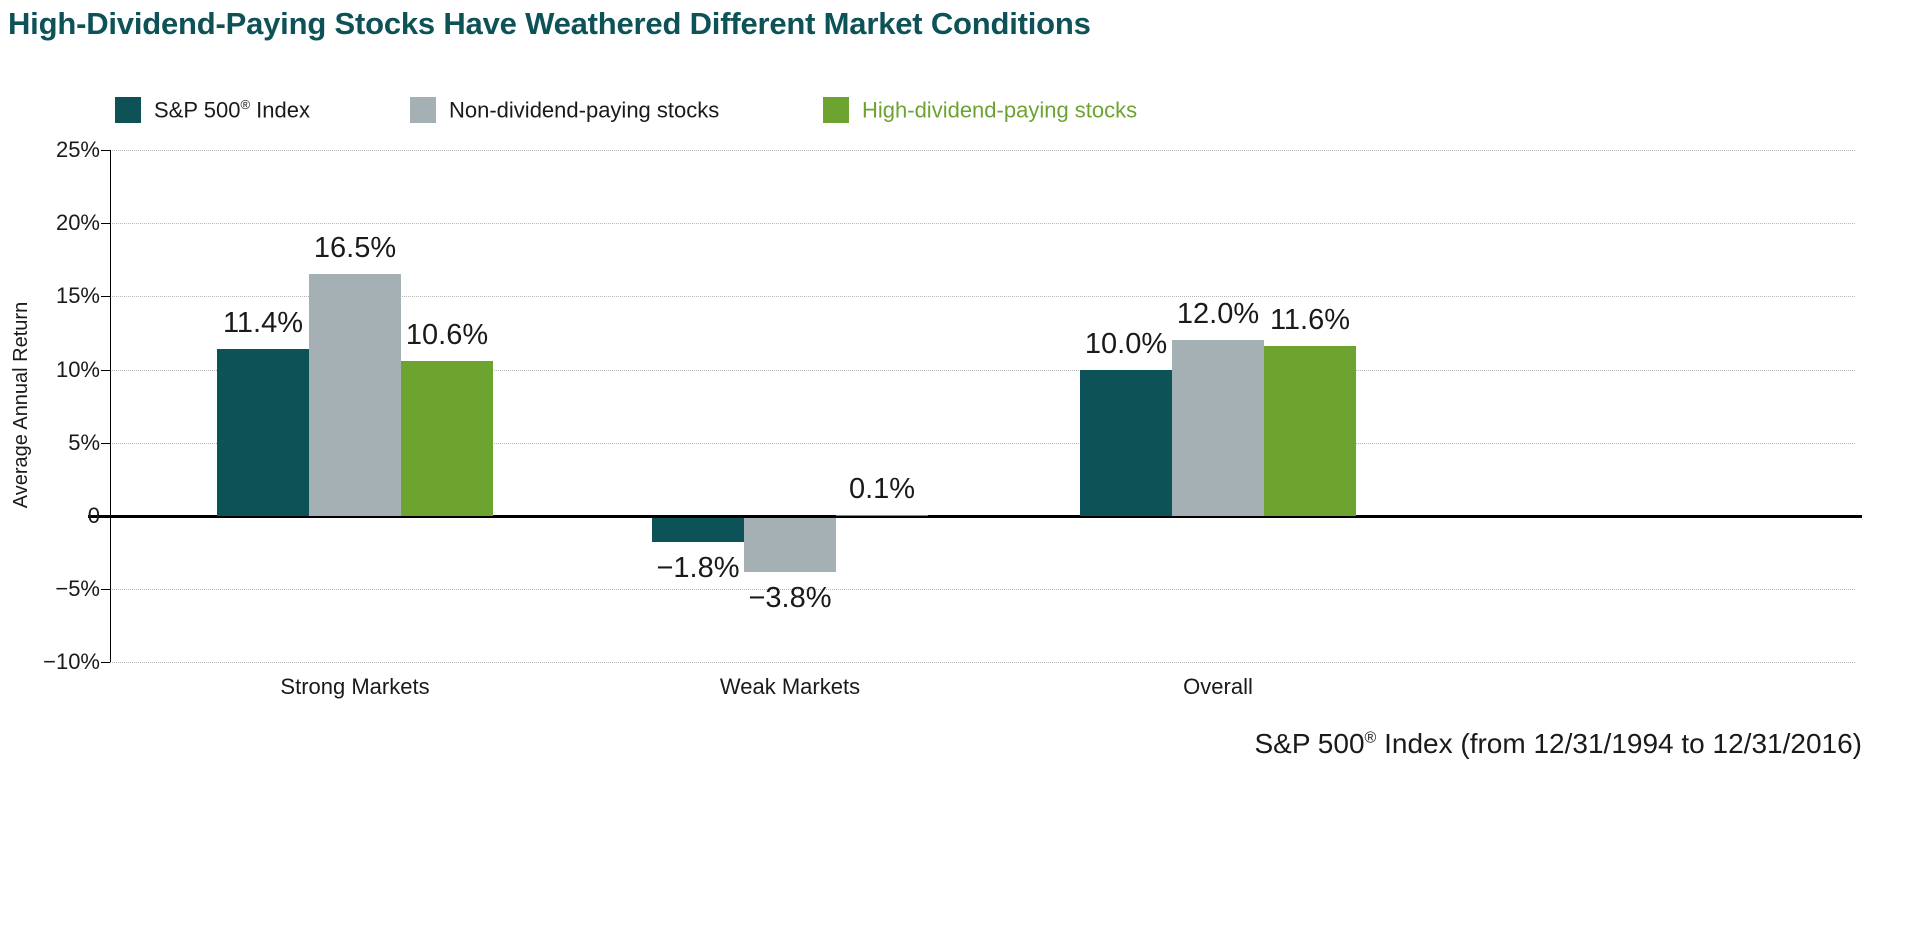 The image size is (1917, 938). What do you see at coordinates (698, 568) in the screenshot?
I see `bar-value-label: −1.8%` at bounding box center [698, 568].